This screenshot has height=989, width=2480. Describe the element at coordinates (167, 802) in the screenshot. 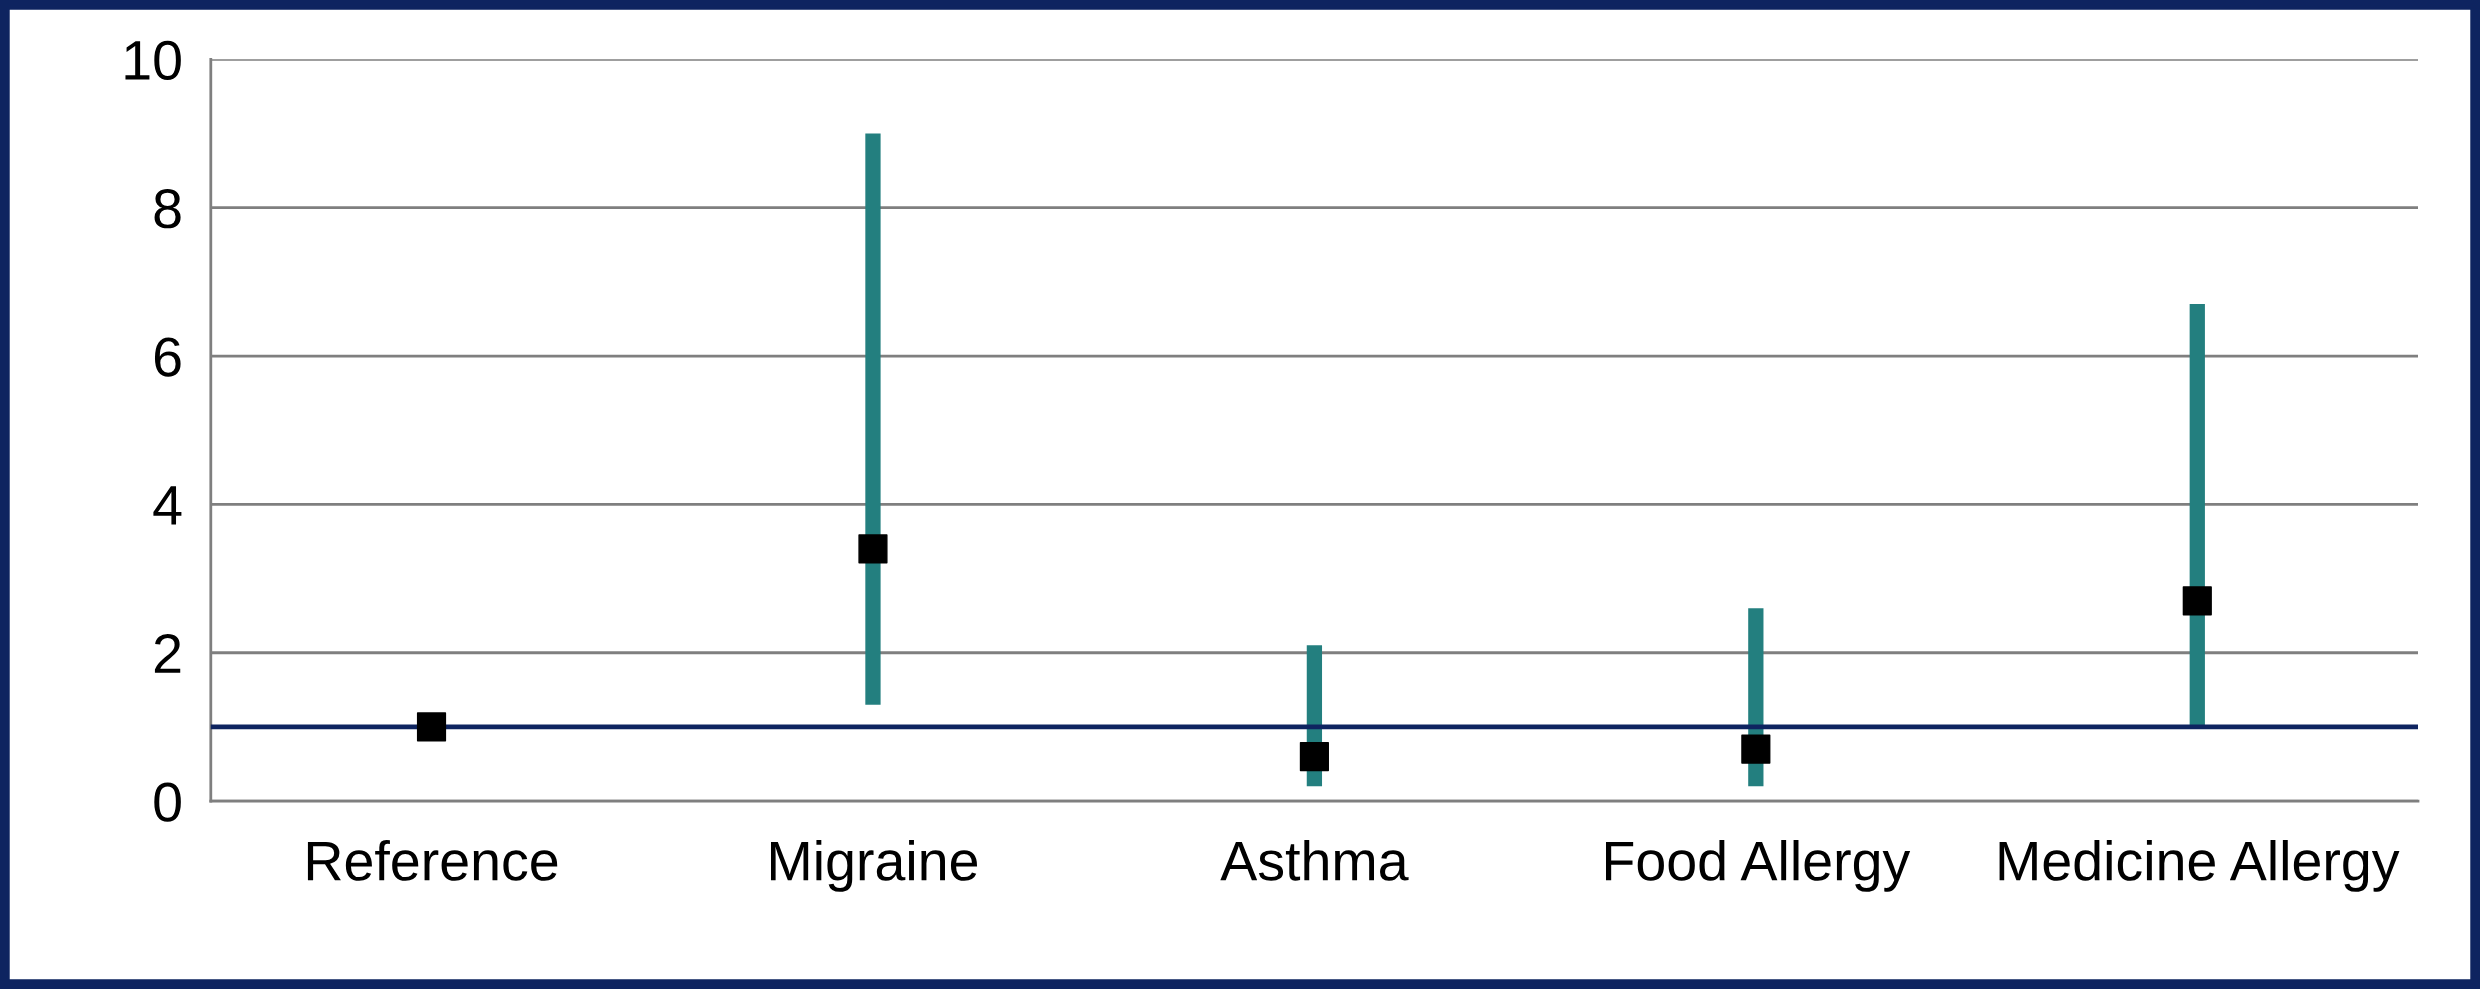

I see `y-tick-label: 0` at that location.